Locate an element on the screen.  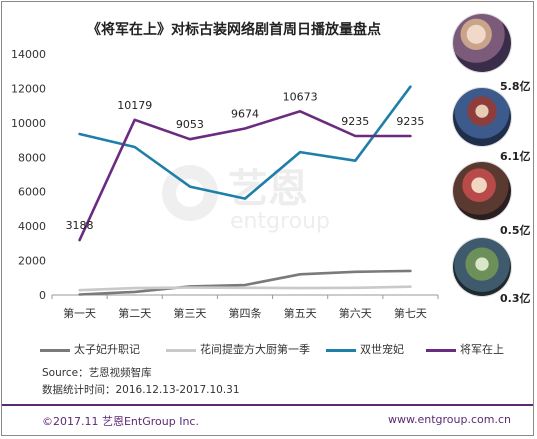
data-label: 10673 is located at coordinates (300, 96).